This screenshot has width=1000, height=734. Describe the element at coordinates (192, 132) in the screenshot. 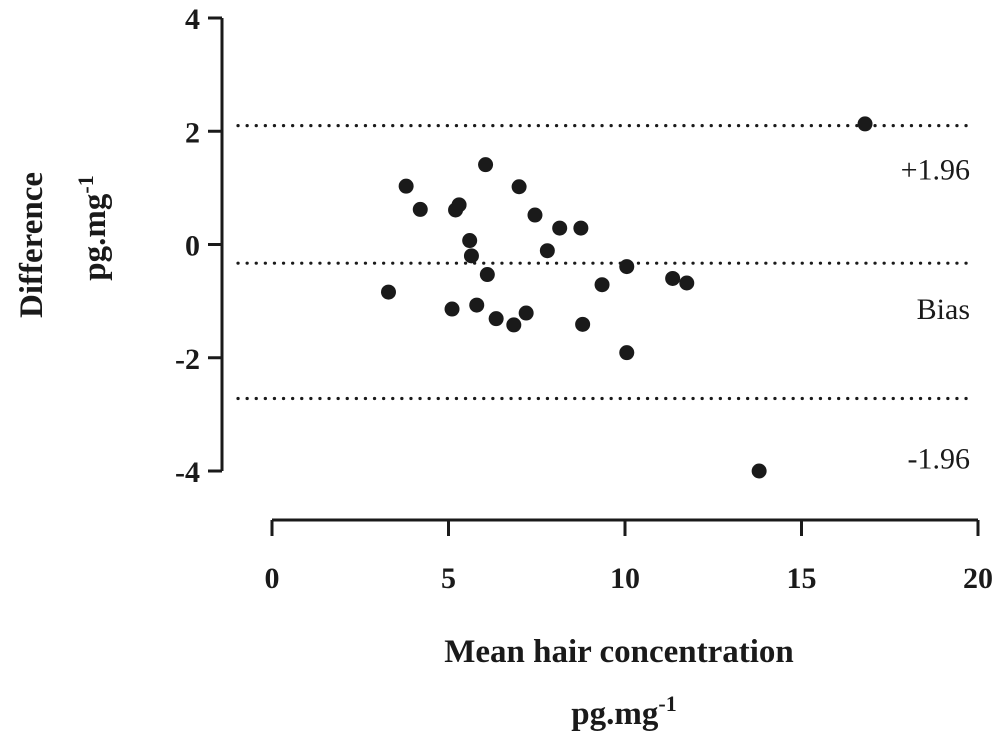

I see `y-tick-label: 2` at that location.